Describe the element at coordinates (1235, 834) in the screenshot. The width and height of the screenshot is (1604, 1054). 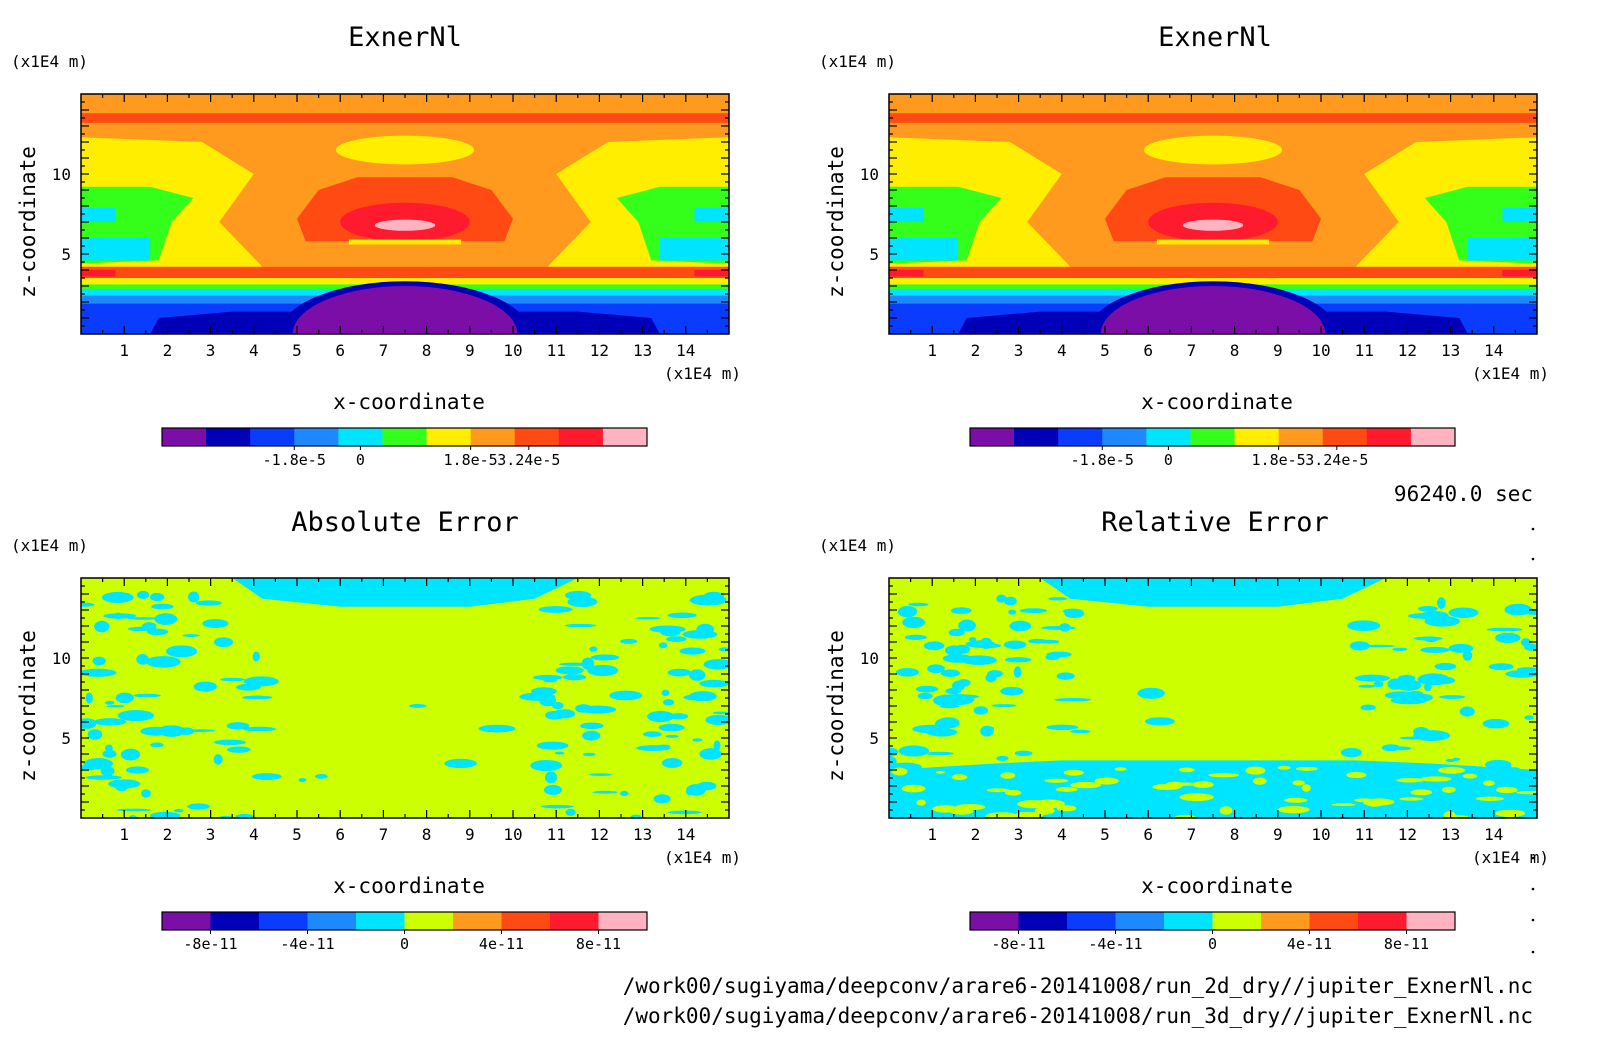
I see `x-tick-label: 8` at that location.